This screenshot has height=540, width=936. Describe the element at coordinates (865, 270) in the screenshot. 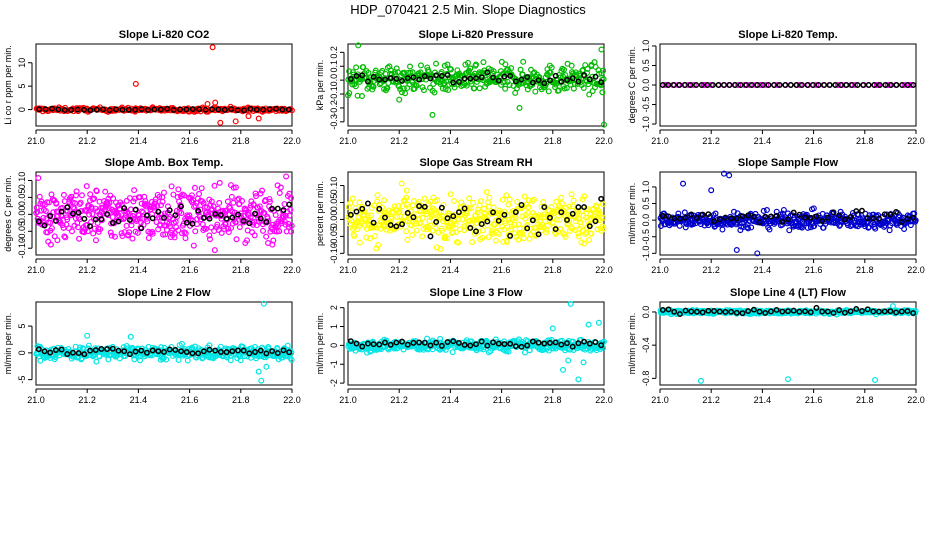

I see `x-tick-label: 21.8` at that location.